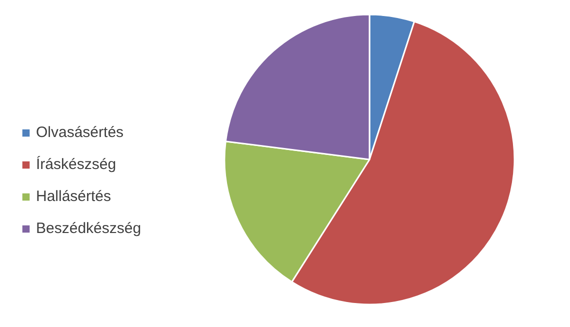  I want to click on legend-label: Beszédkészség, so click(89, 228).